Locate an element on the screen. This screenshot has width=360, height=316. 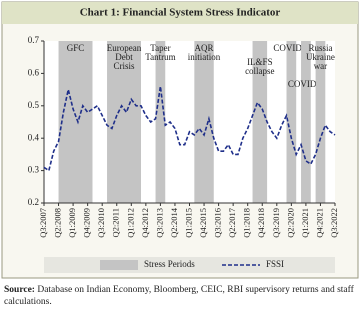
y-tick-label: 0.5 is located at coordinates (34, 105).